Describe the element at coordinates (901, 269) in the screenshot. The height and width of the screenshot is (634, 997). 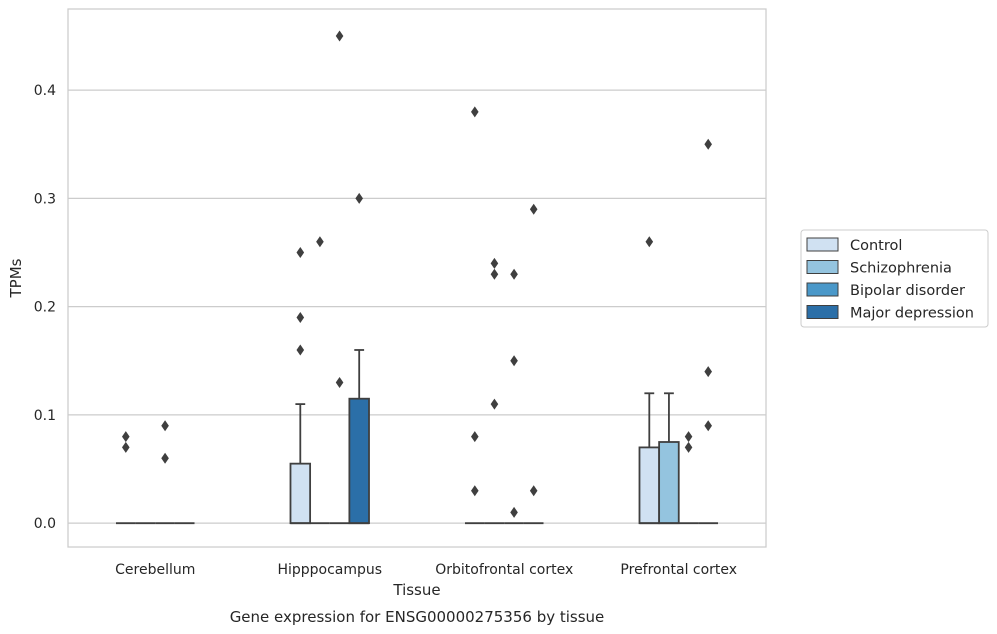
I see `legend-label: Schizophrenia` at that location.